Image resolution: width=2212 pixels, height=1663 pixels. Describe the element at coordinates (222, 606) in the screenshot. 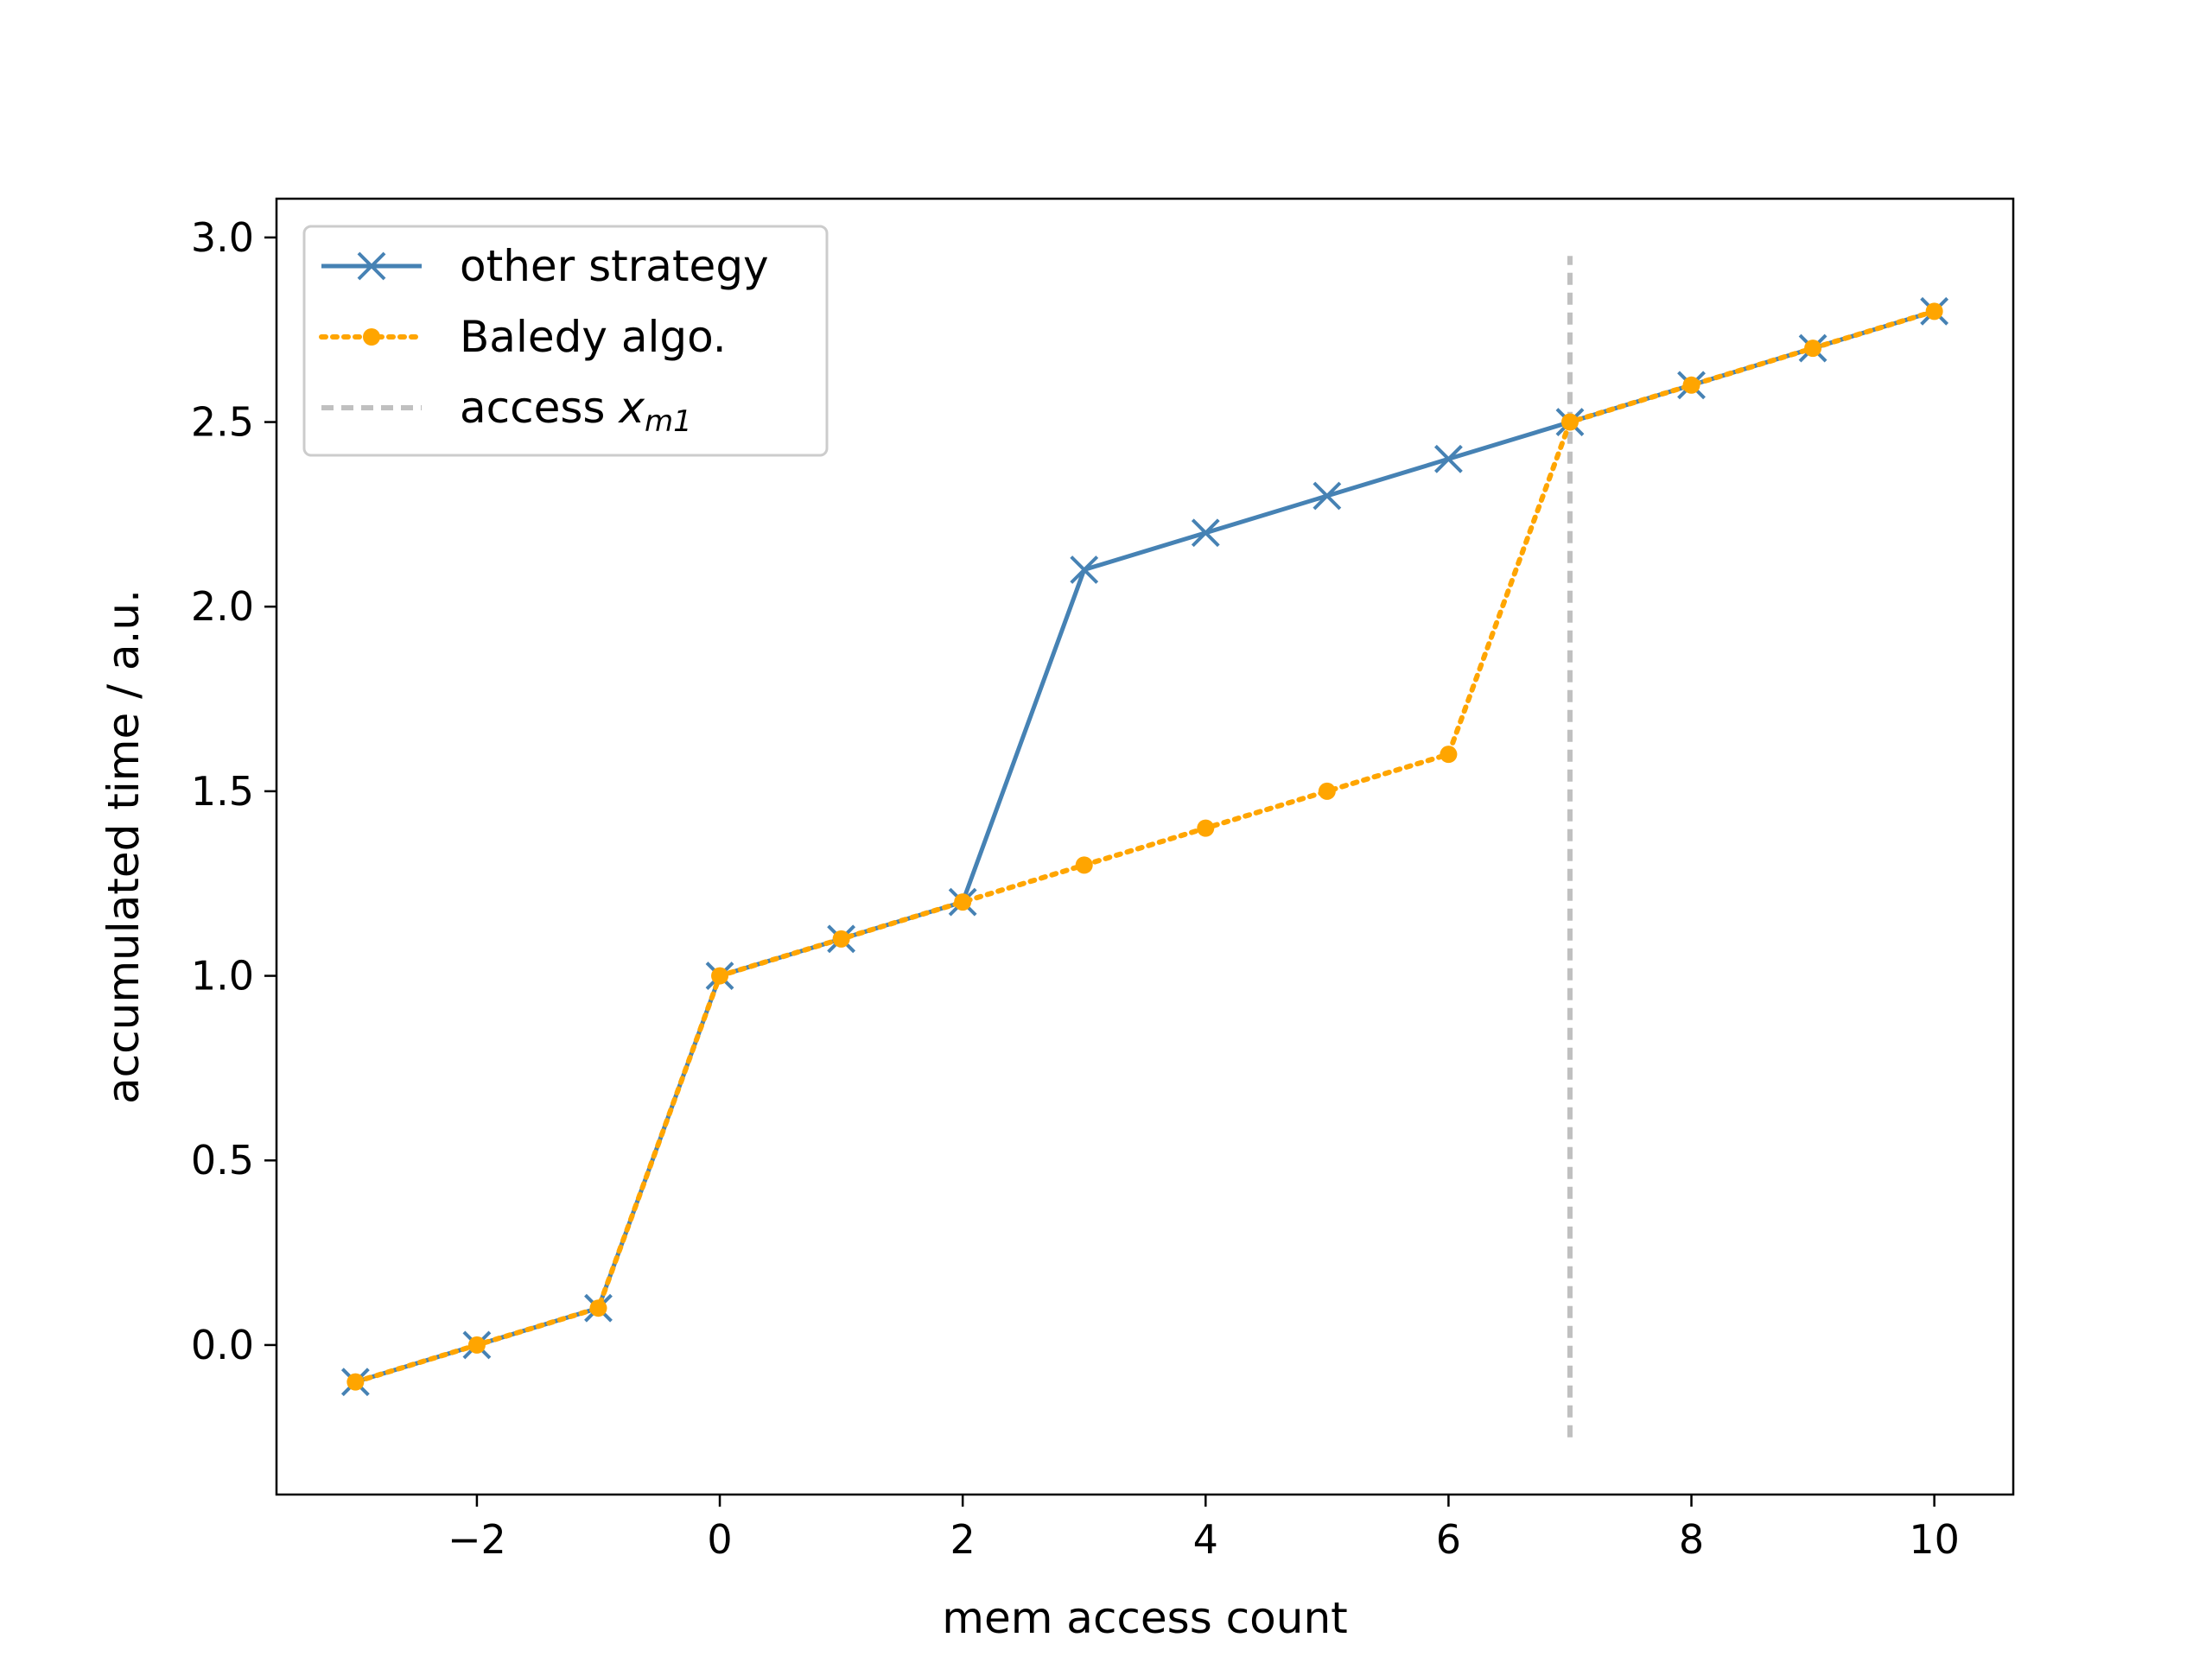

I see `y-tick-label: 2.0` at that location.